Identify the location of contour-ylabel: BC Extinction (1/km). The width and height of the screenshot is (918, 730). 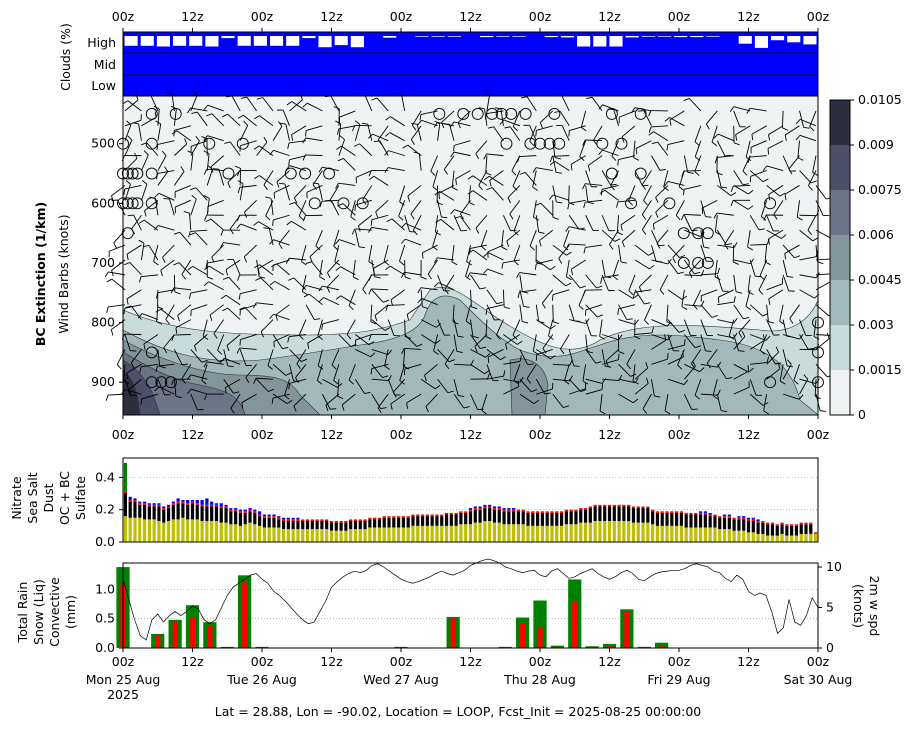
(40, 274).